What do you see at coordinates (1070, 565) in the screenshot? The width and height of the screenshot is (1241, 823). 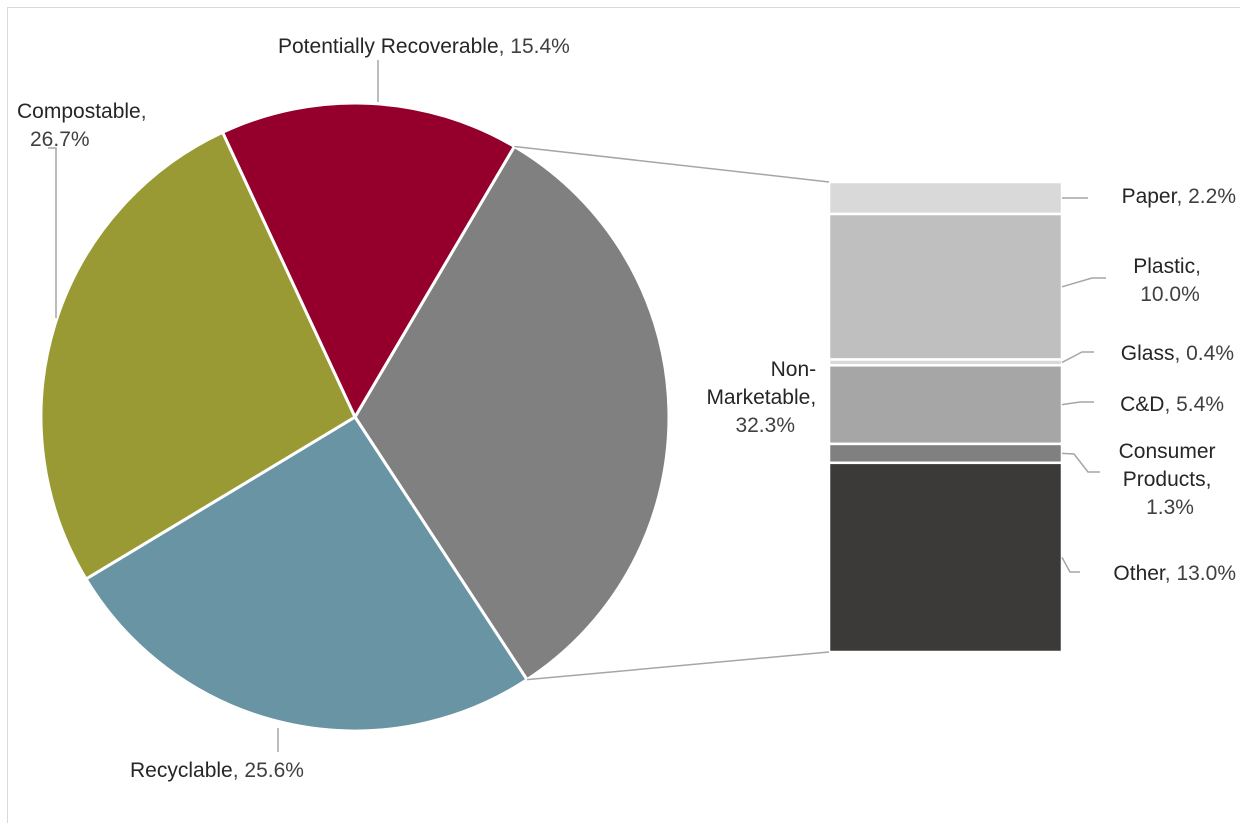 I see `leader-line-other` at bounding box center [1070, 565].